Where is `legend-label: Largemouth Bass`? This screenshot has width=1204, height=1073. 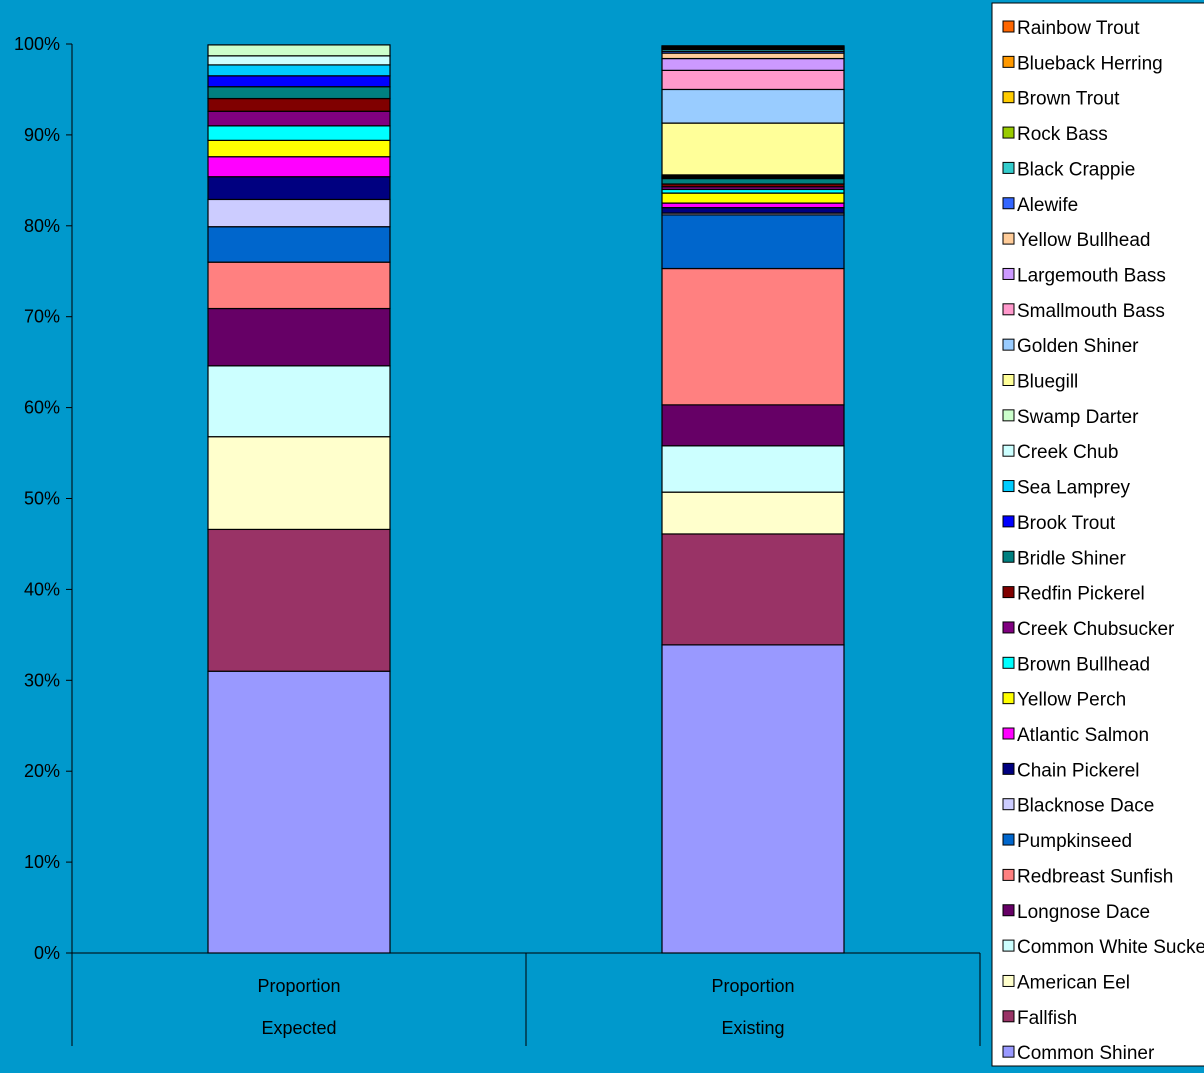
legend-label: Largemouth Bass is located at coordinates (1091, 275).